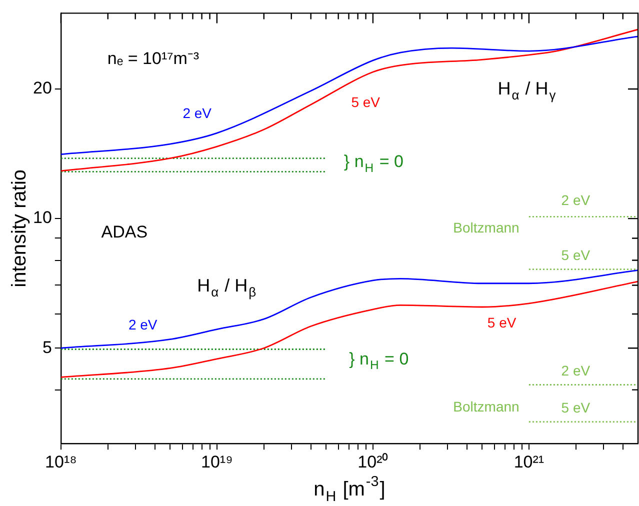 This screenshot has height=506, width=639. I want to click on y-tick-label: 10, so click(42, 218).